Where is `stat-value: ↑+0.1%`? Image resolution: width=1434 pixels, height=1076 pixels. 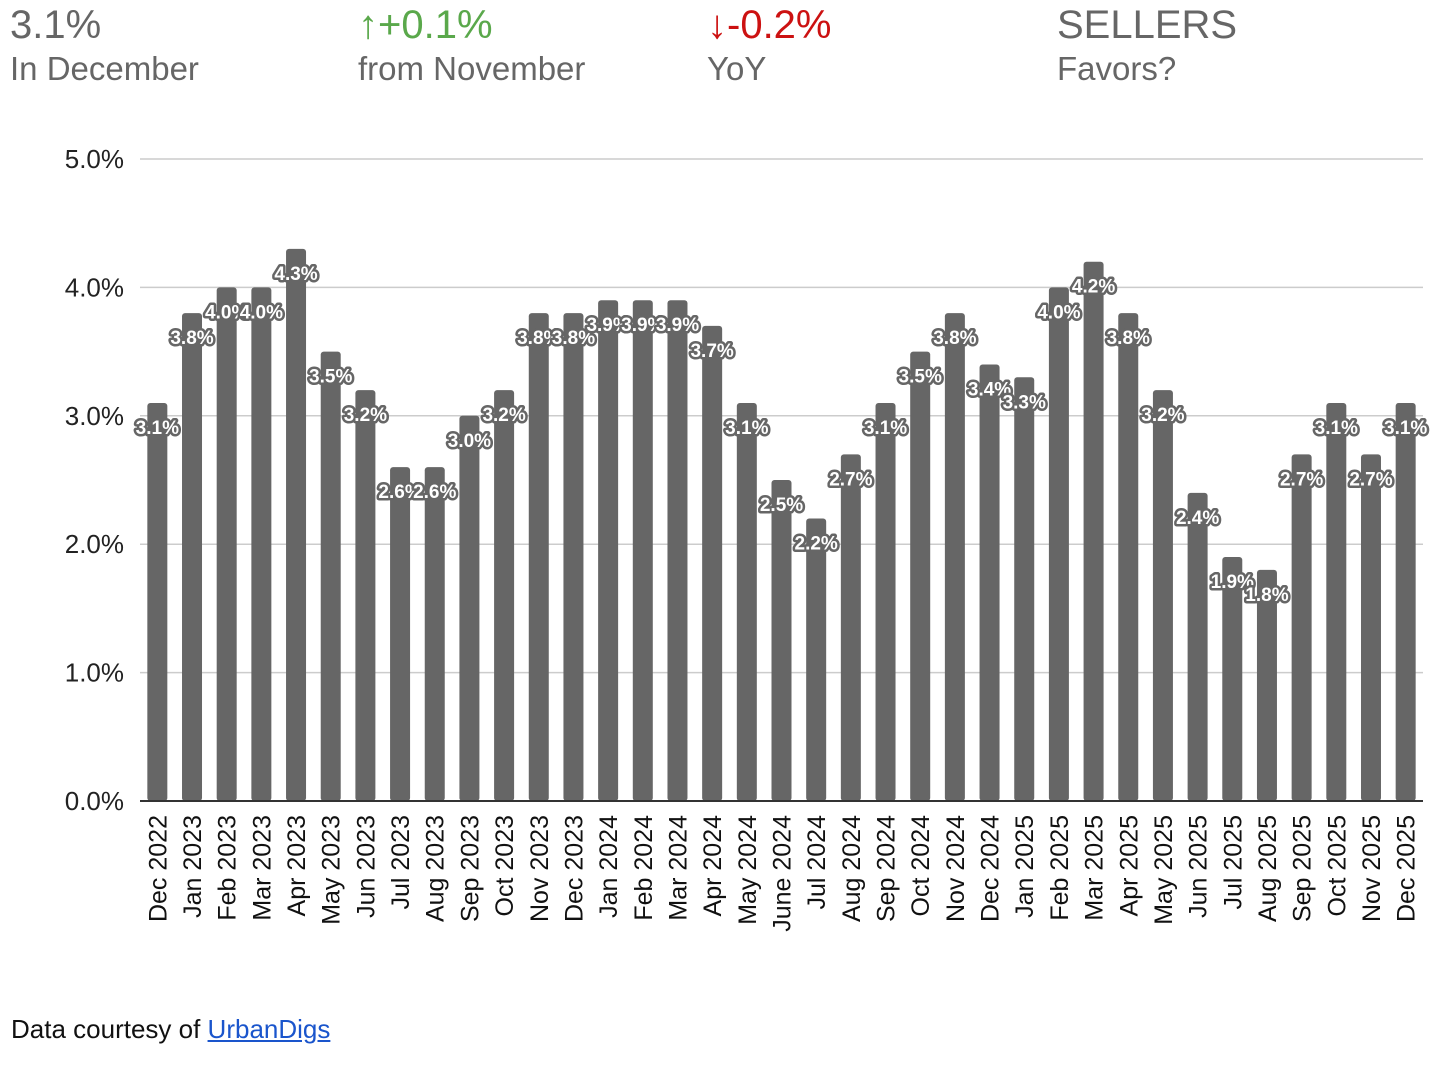 stat-value: ↑+0.1% is located at coordinates (425, 25).